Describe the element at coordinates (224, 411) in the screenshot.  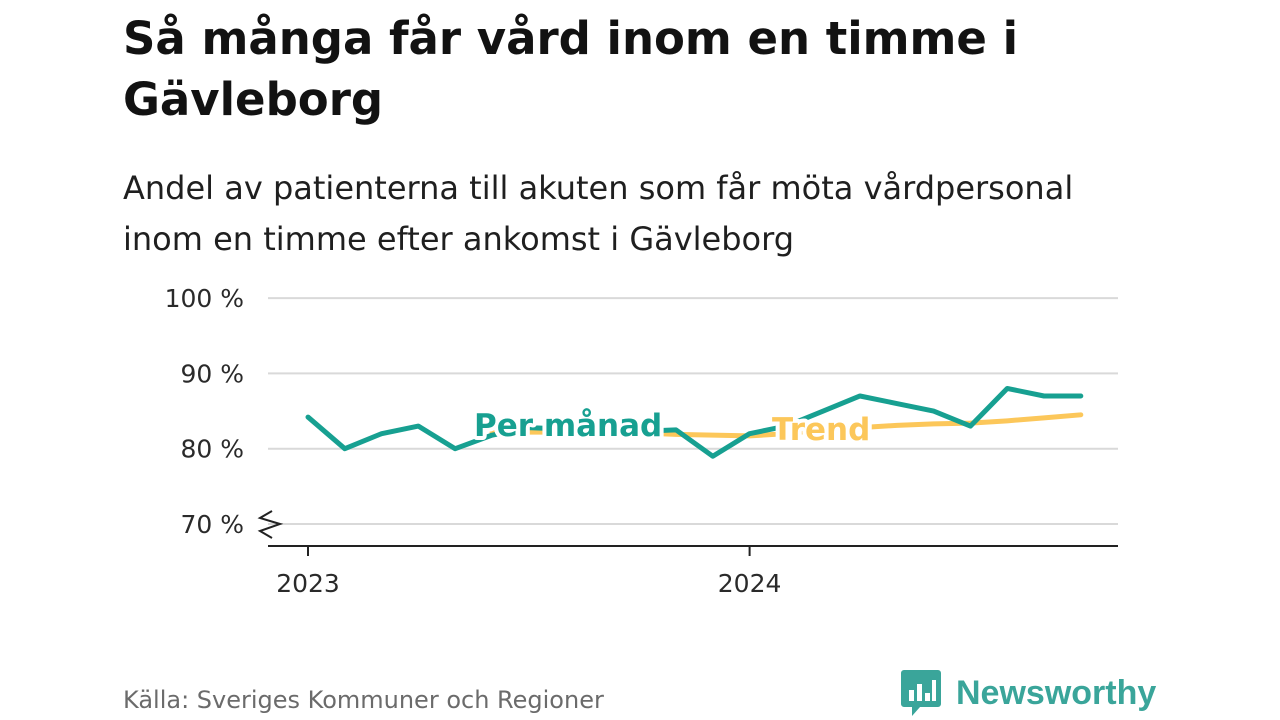
I see `y-axis-ticks: 100 % 90 % 80 % 70 %` at that location.